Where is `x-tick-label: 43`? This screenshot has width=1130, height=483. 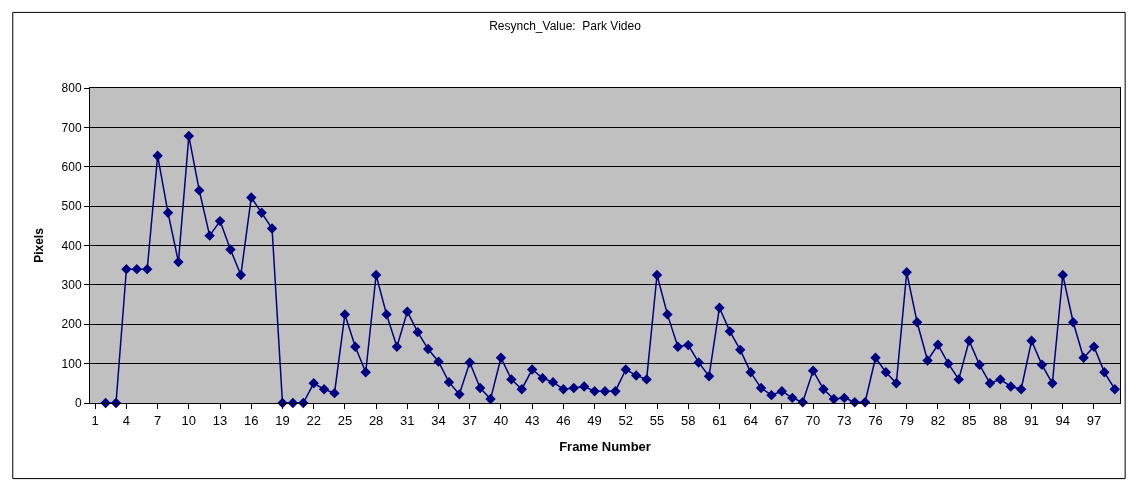
x-tick-label: 43 is located at coordinates (532, 420).